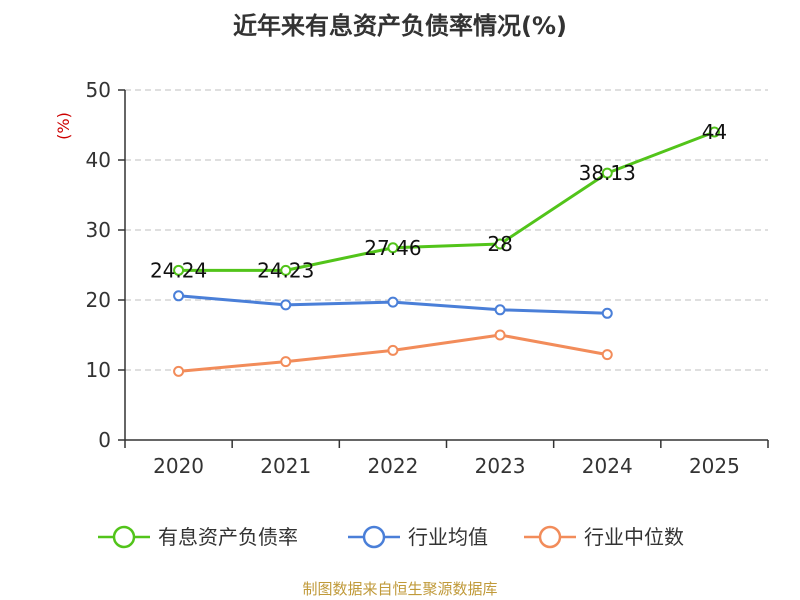 The height and width of the screenshot is (600, 800). What do you see at coordinates (607, 466) in the screenshot?
I see `x-tick-label: 2024` at bounding box center [607, 466].